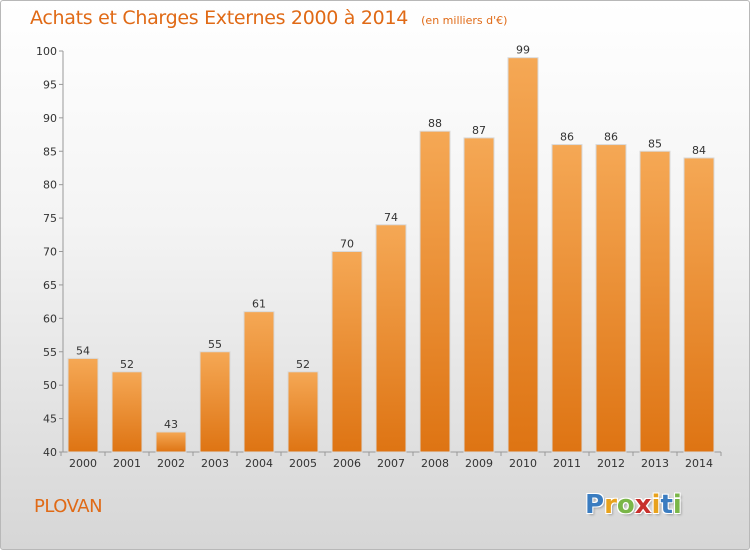  What do you see at coordinates (50, 452) in the screenshot?
I see `y-tick-label: 40` at bounding box center [50, 452].